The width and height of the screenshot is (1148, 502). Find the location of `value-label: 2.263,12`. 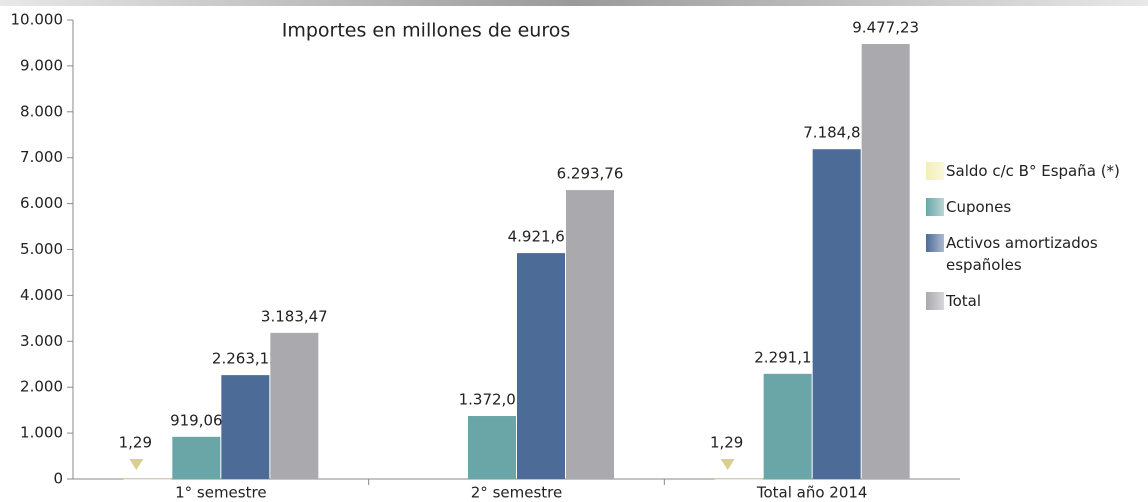

value-label: 2.263,12 is located at coordinates (245, 359).